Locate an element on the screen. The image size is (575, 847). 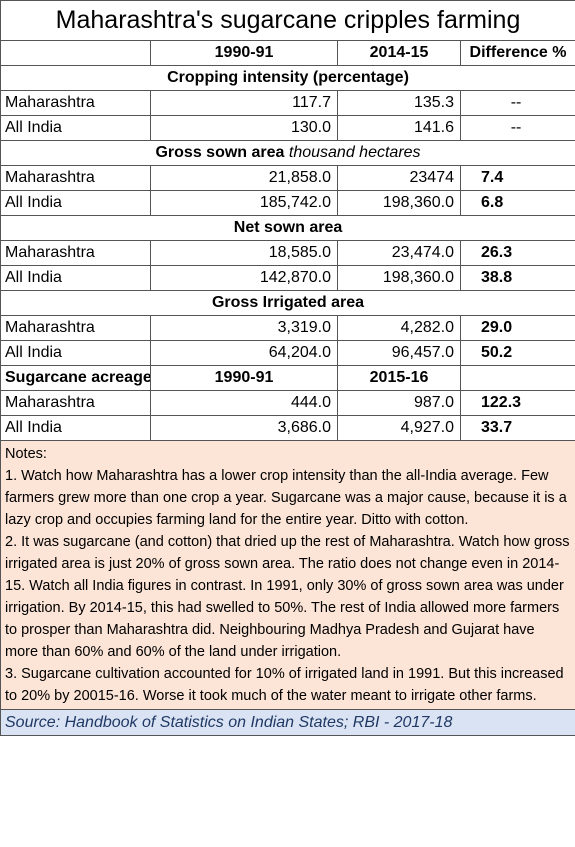
section-heading: Sugarcane acreage is located at coordinates (75, 378).